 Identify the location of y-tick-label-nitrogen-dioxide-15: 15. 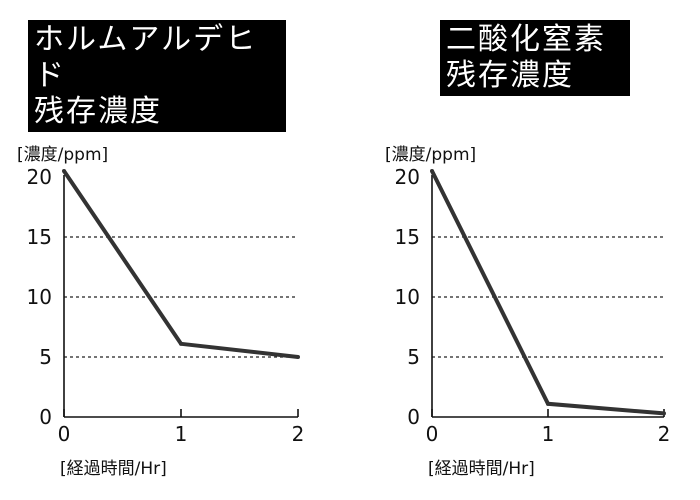
(407, 237).